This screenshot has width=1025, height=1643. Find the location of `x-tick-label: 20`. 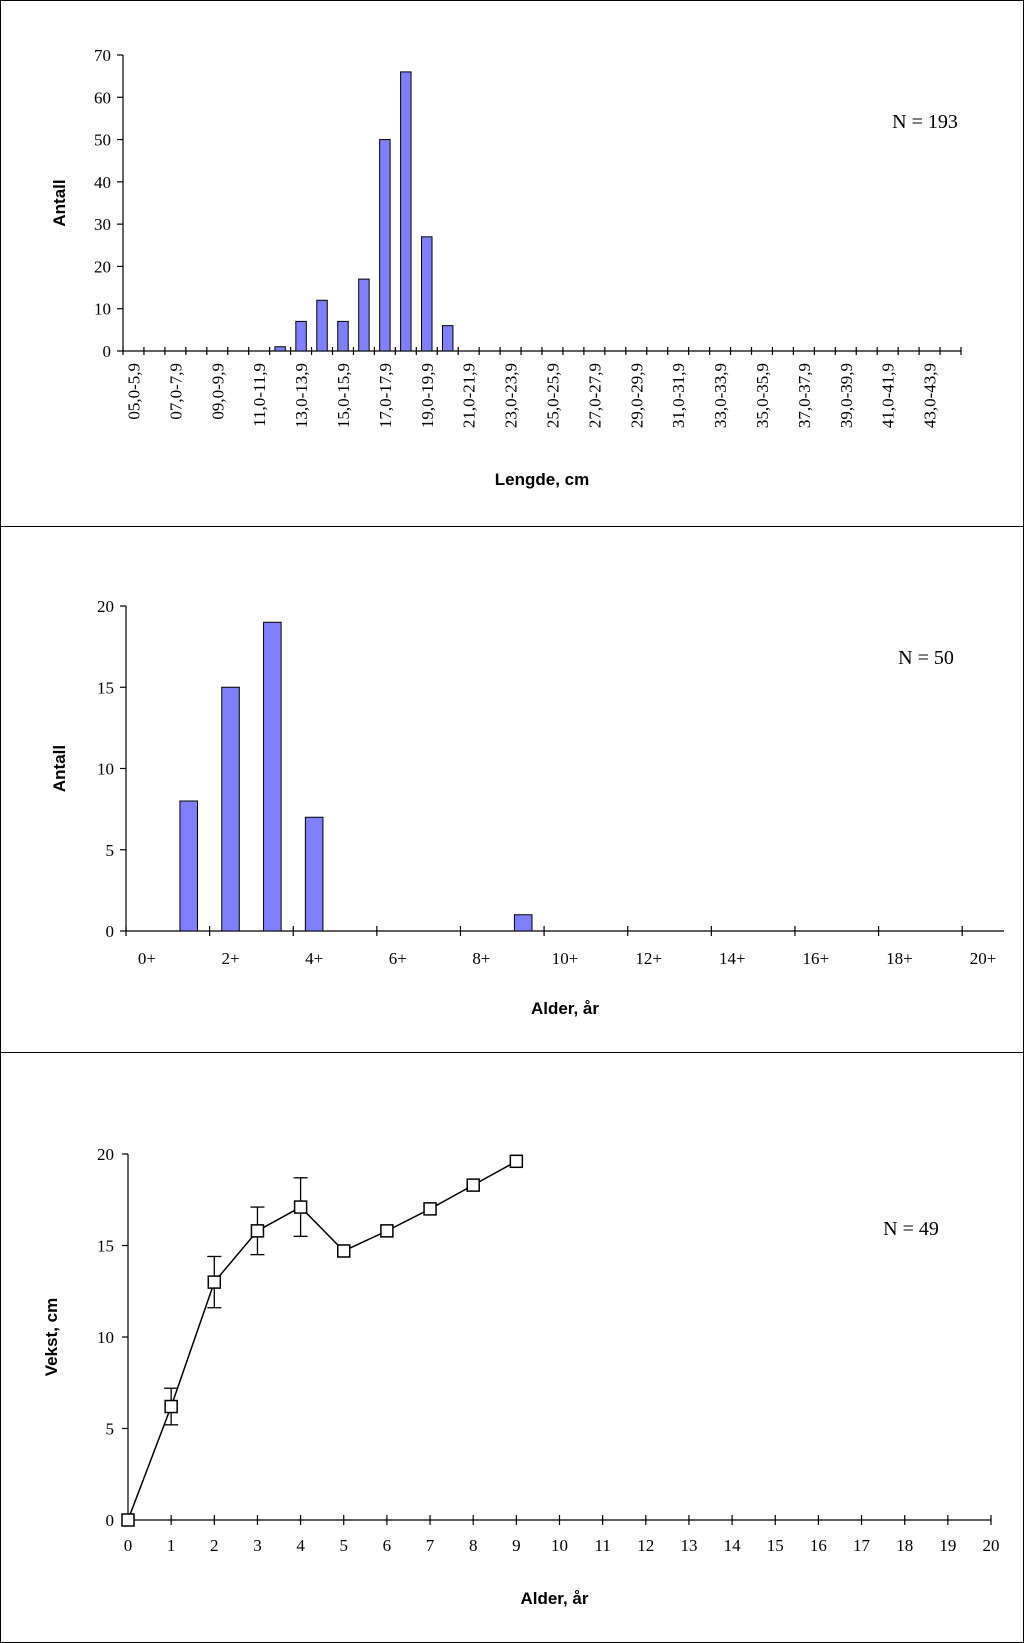

x-tick-label: 20 is located at coordinates (991, 1545).